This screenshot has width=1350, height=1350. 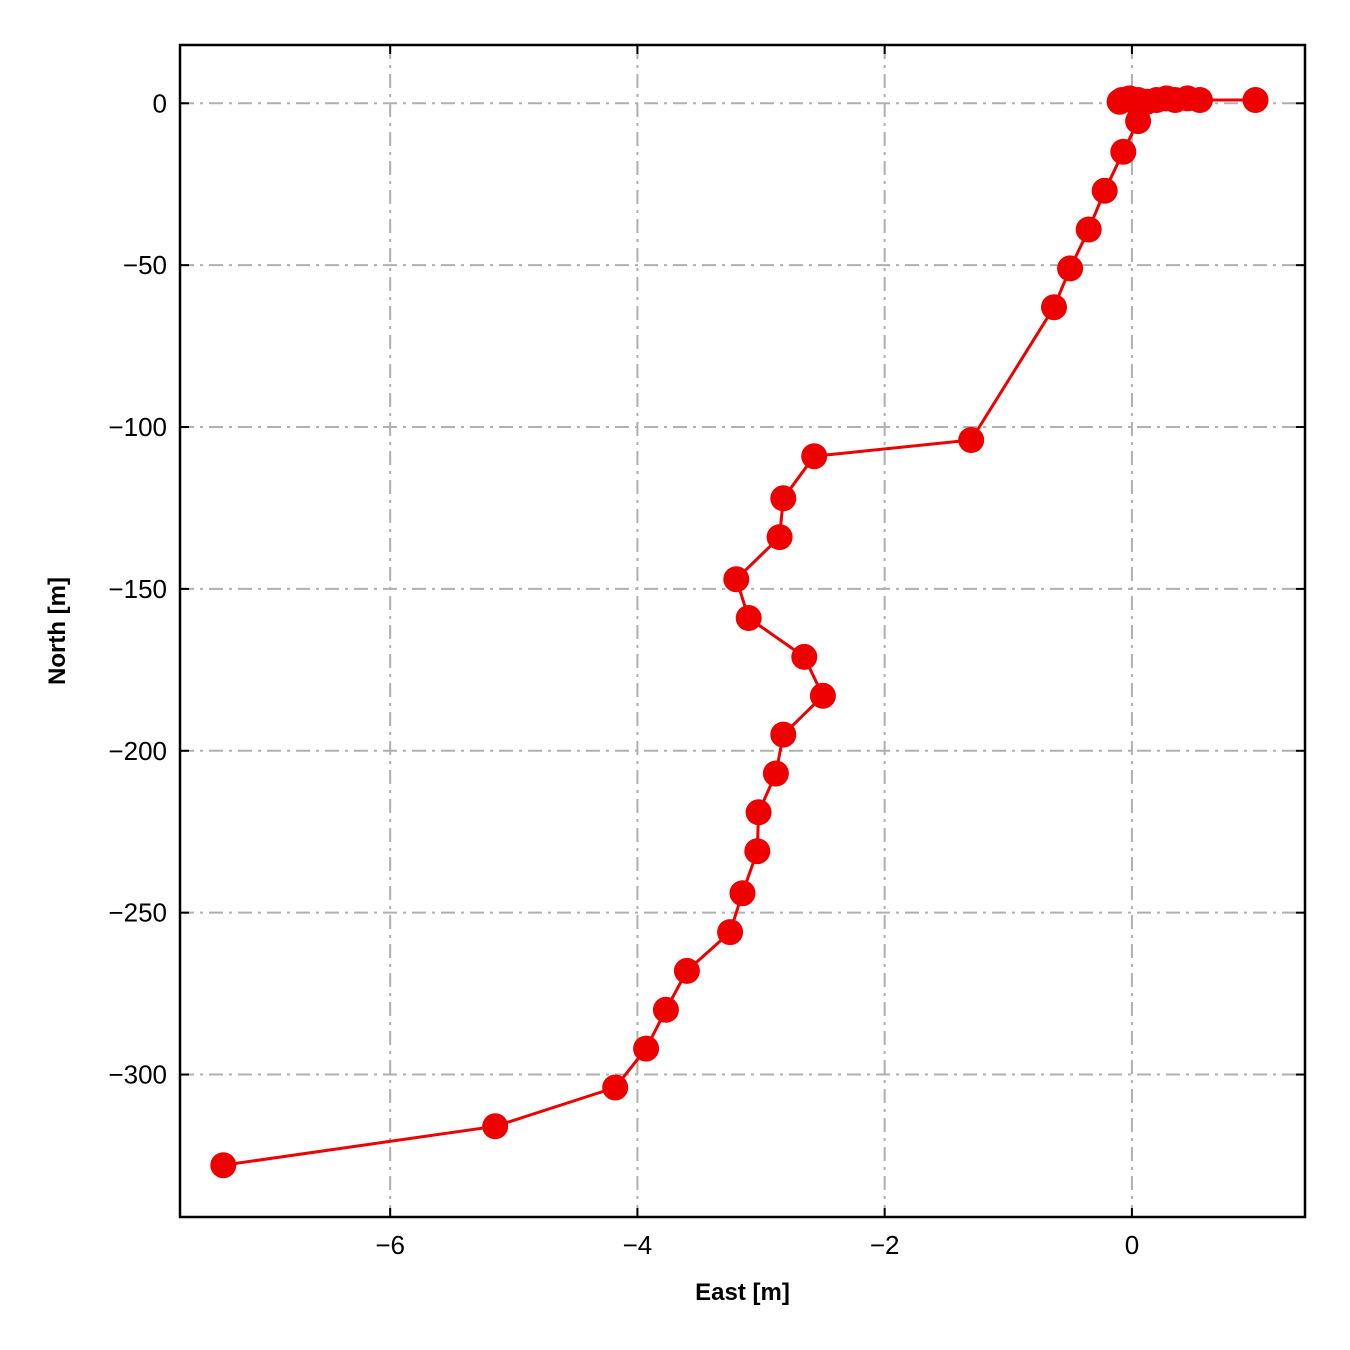 What do you see at coordinates (390, 1245) in the screenshot?
I see `x-tick-label: −6` at bounding box center [390, 1245].